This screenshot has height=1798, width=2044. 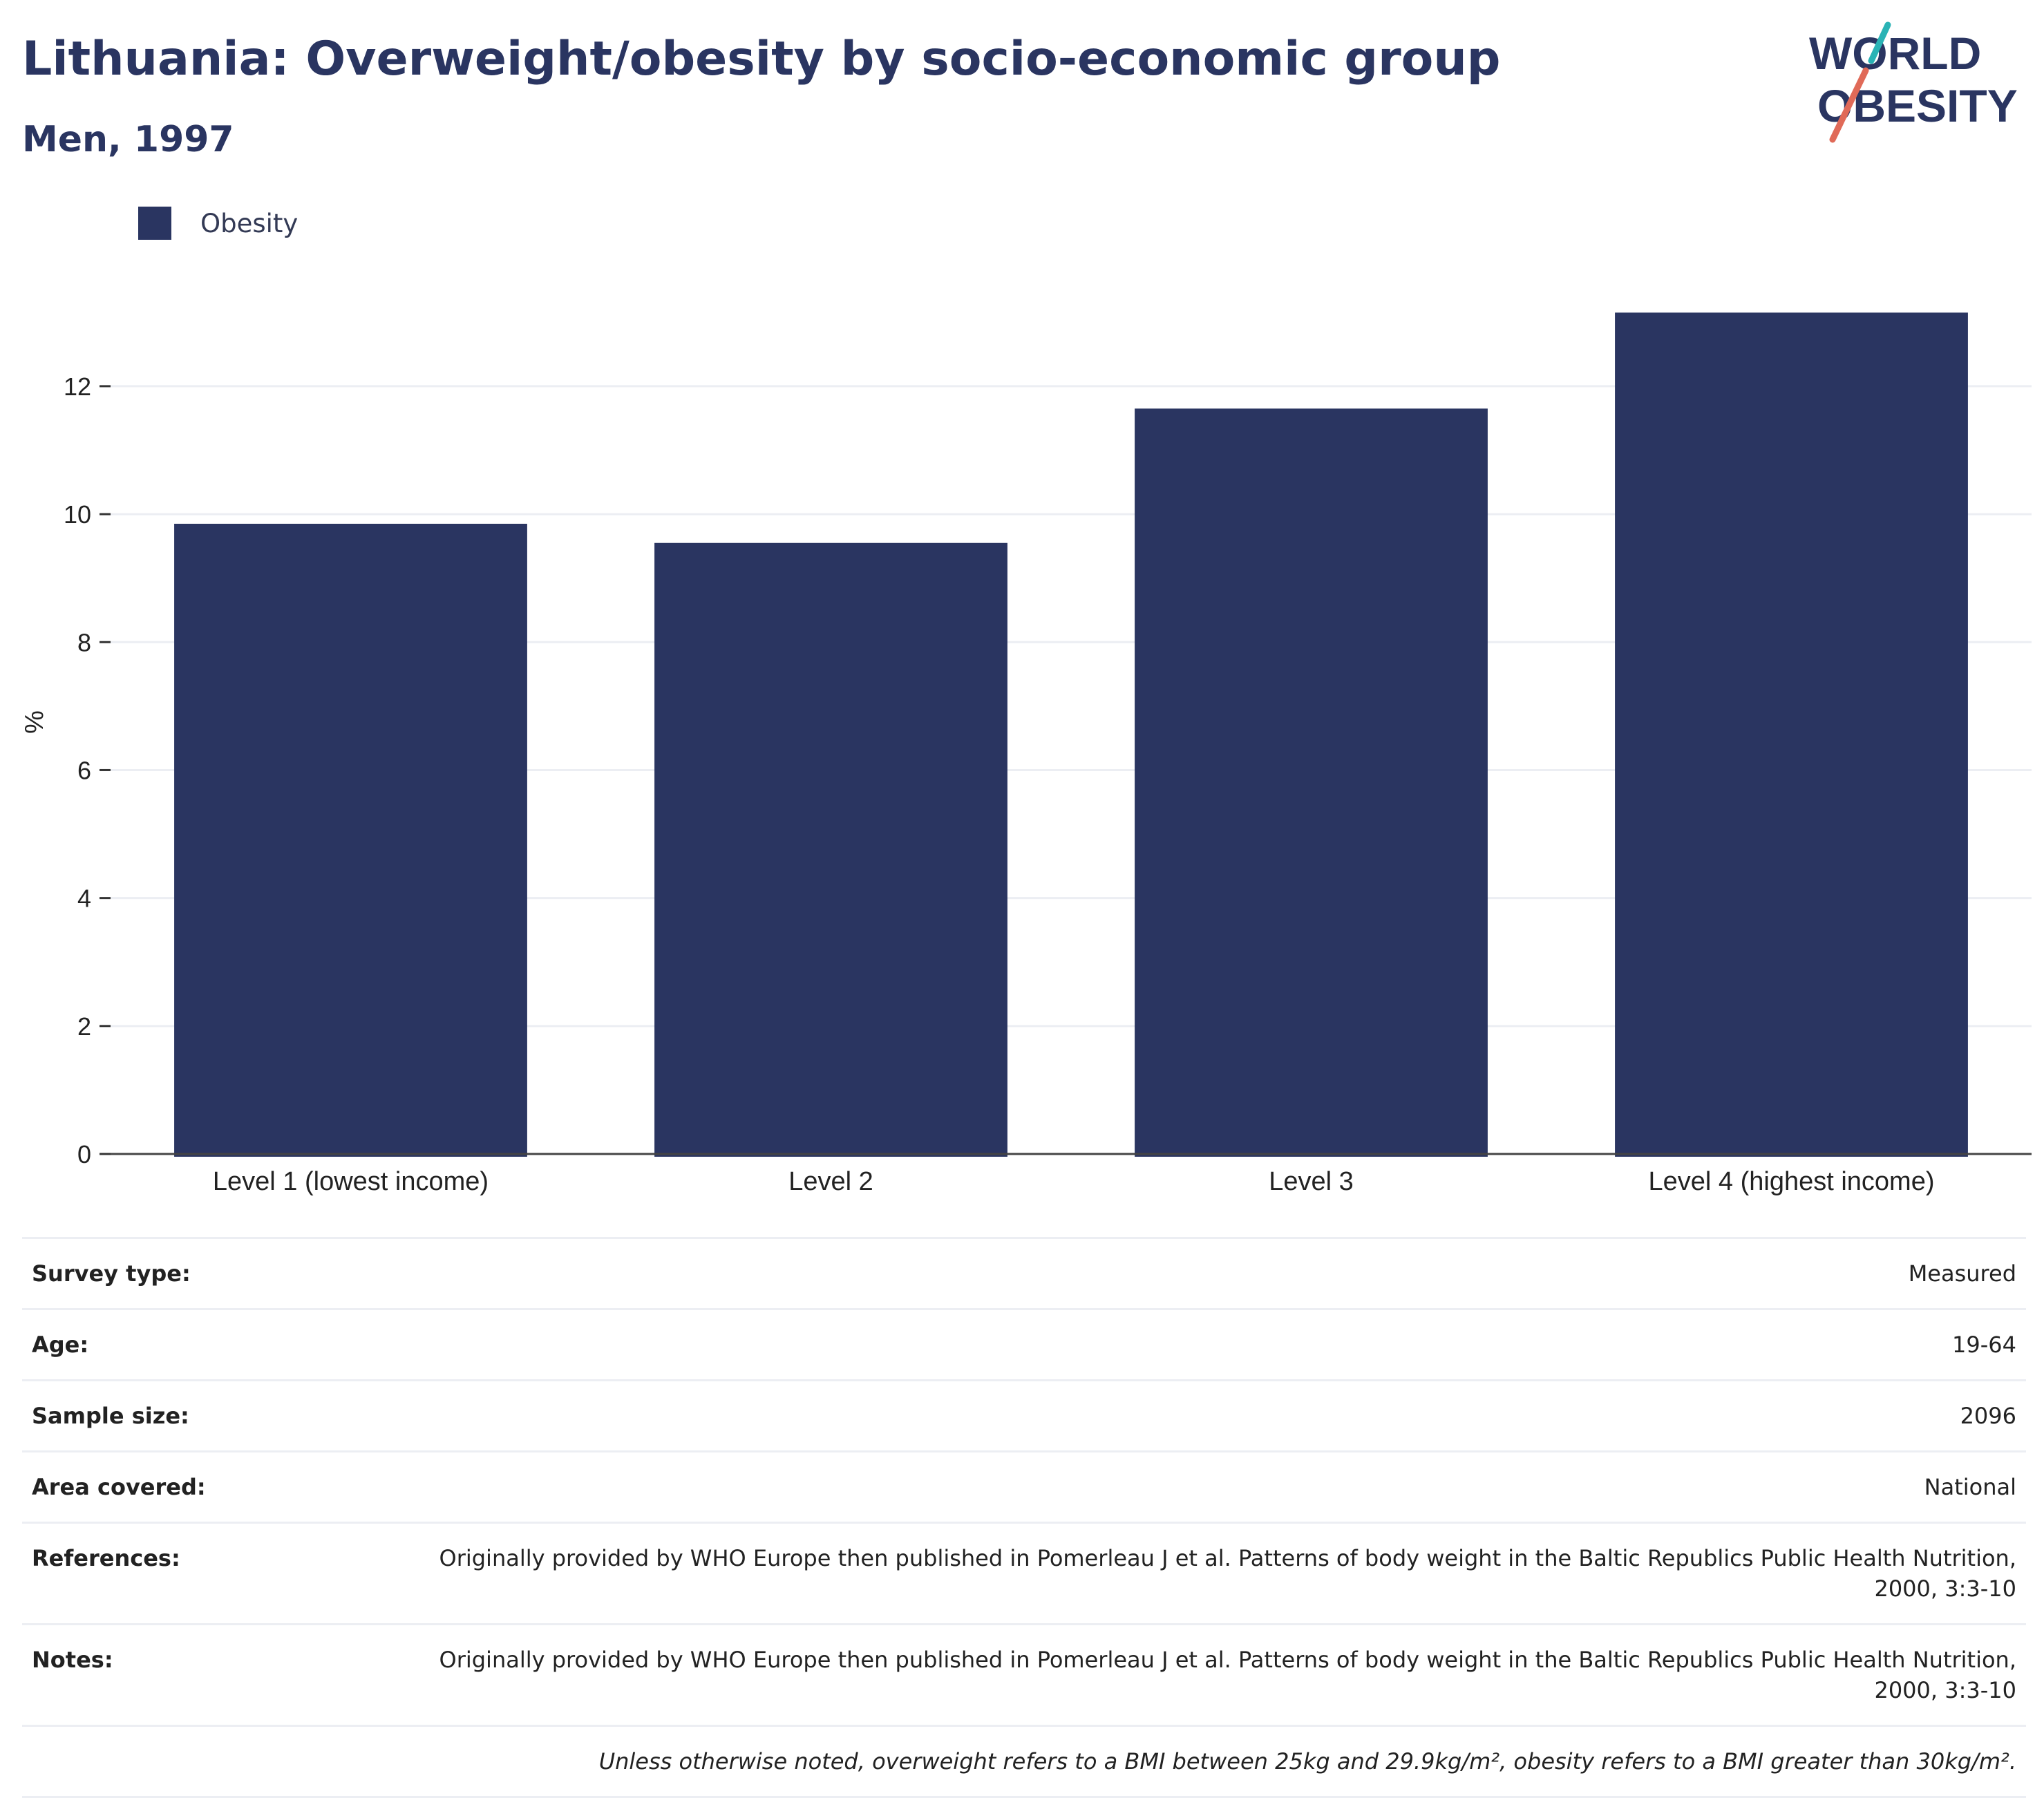 I want to click on logo-teal-slash, so click(x=1879, y=43).